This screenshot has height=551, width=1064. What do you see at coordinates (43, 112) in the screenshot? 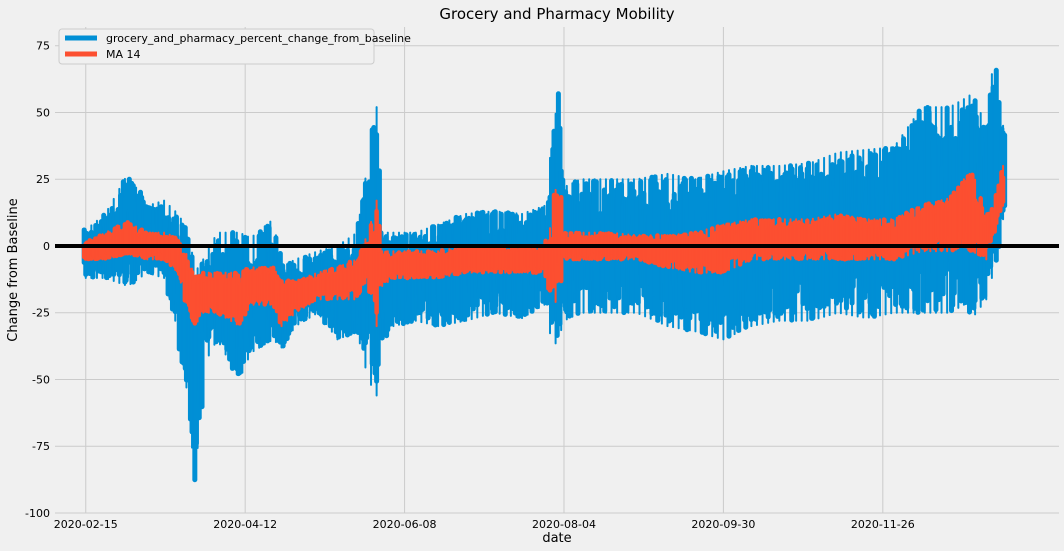
I see `y-tick-label: 50` at bounding box center [43, 112].